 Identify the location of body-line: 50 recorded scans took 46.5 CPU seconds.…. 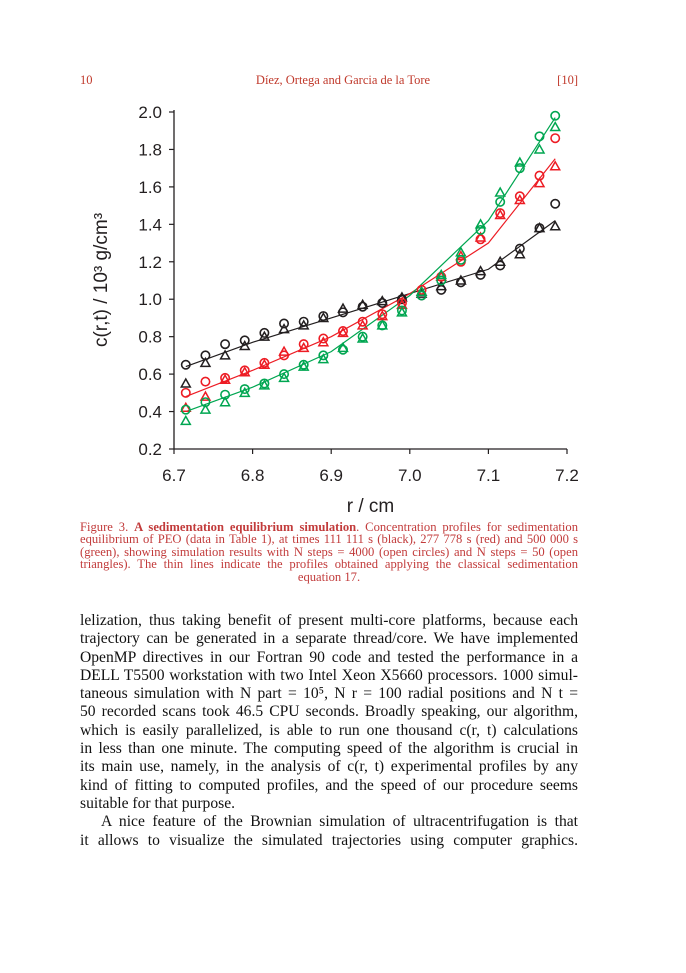
(329, 712).